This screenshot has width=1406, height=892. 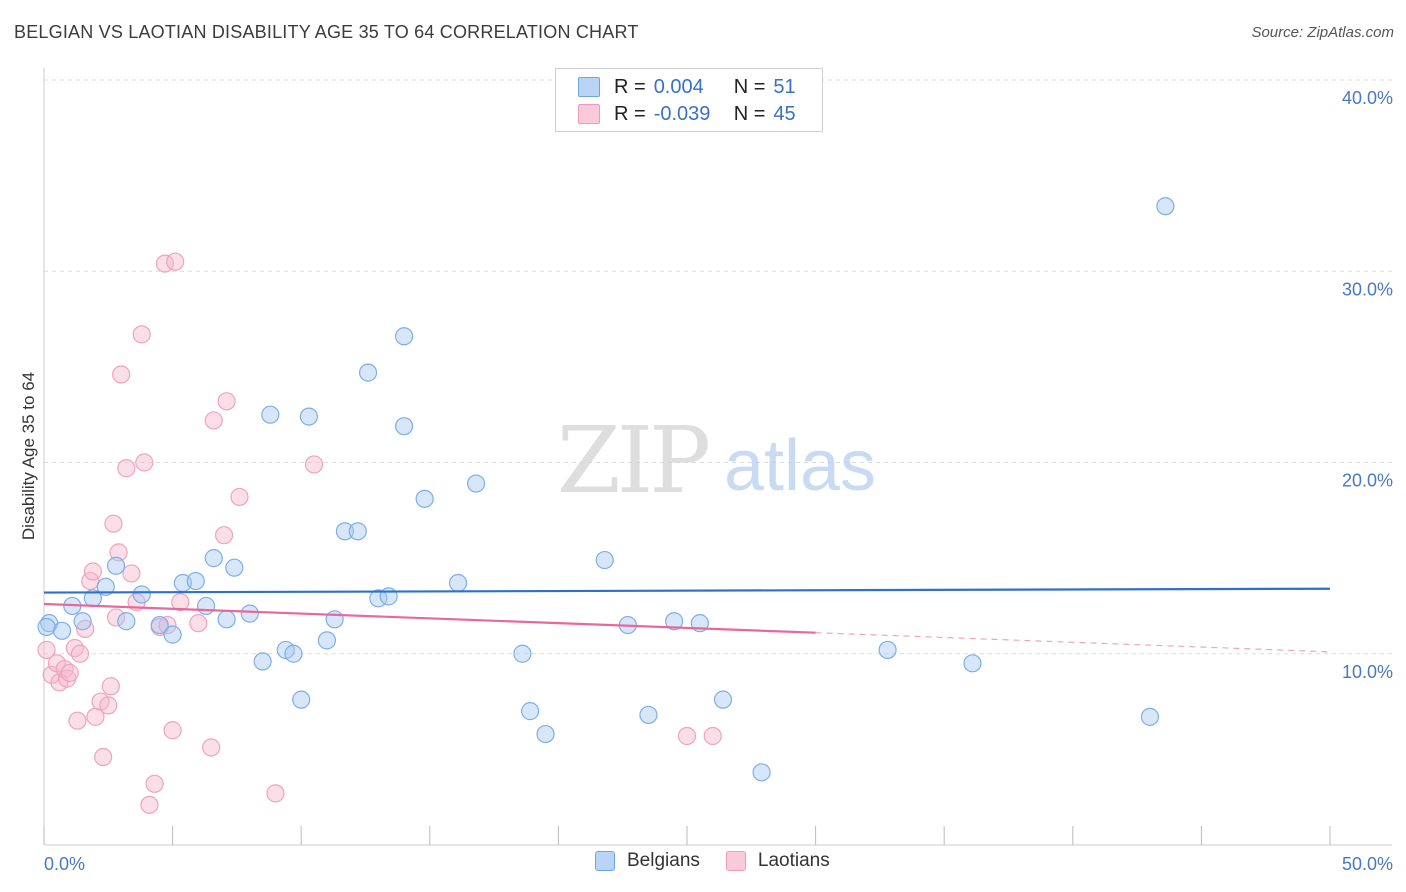 I want to click on trend-lines, so click(x=687, y=620).